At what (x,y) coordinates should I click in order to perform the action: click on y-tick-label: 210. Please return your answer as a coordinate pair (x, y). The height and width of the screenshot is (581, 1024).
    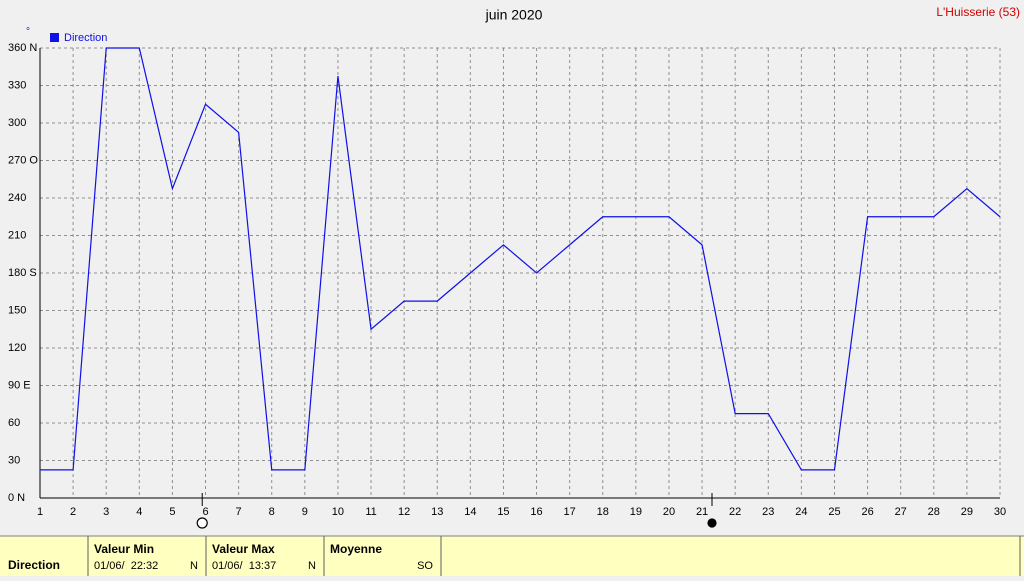
    Looking at the image, I should click on (17, 235).